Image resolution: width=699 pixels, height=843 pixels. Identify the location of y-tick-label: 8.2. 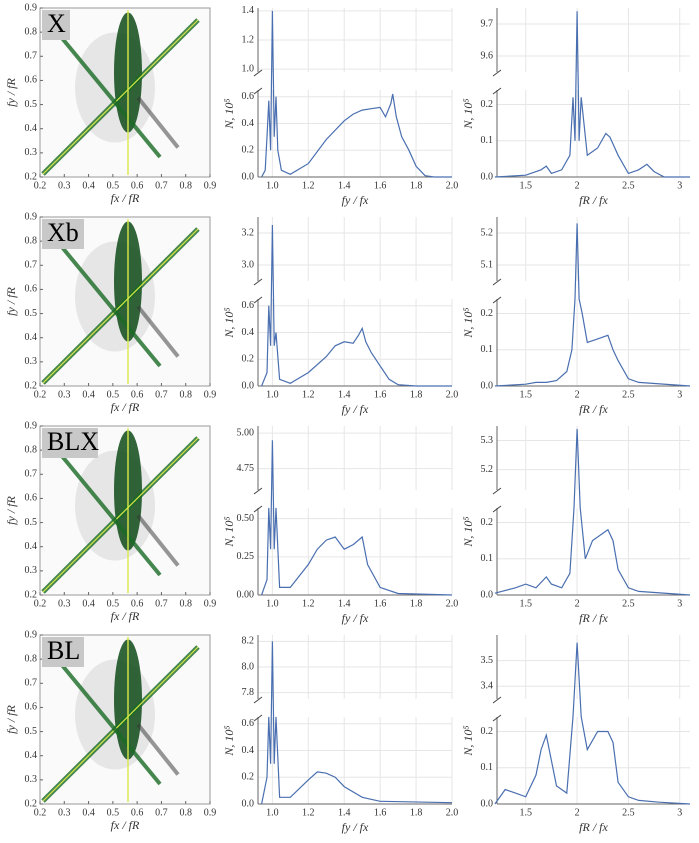
(248, 641).